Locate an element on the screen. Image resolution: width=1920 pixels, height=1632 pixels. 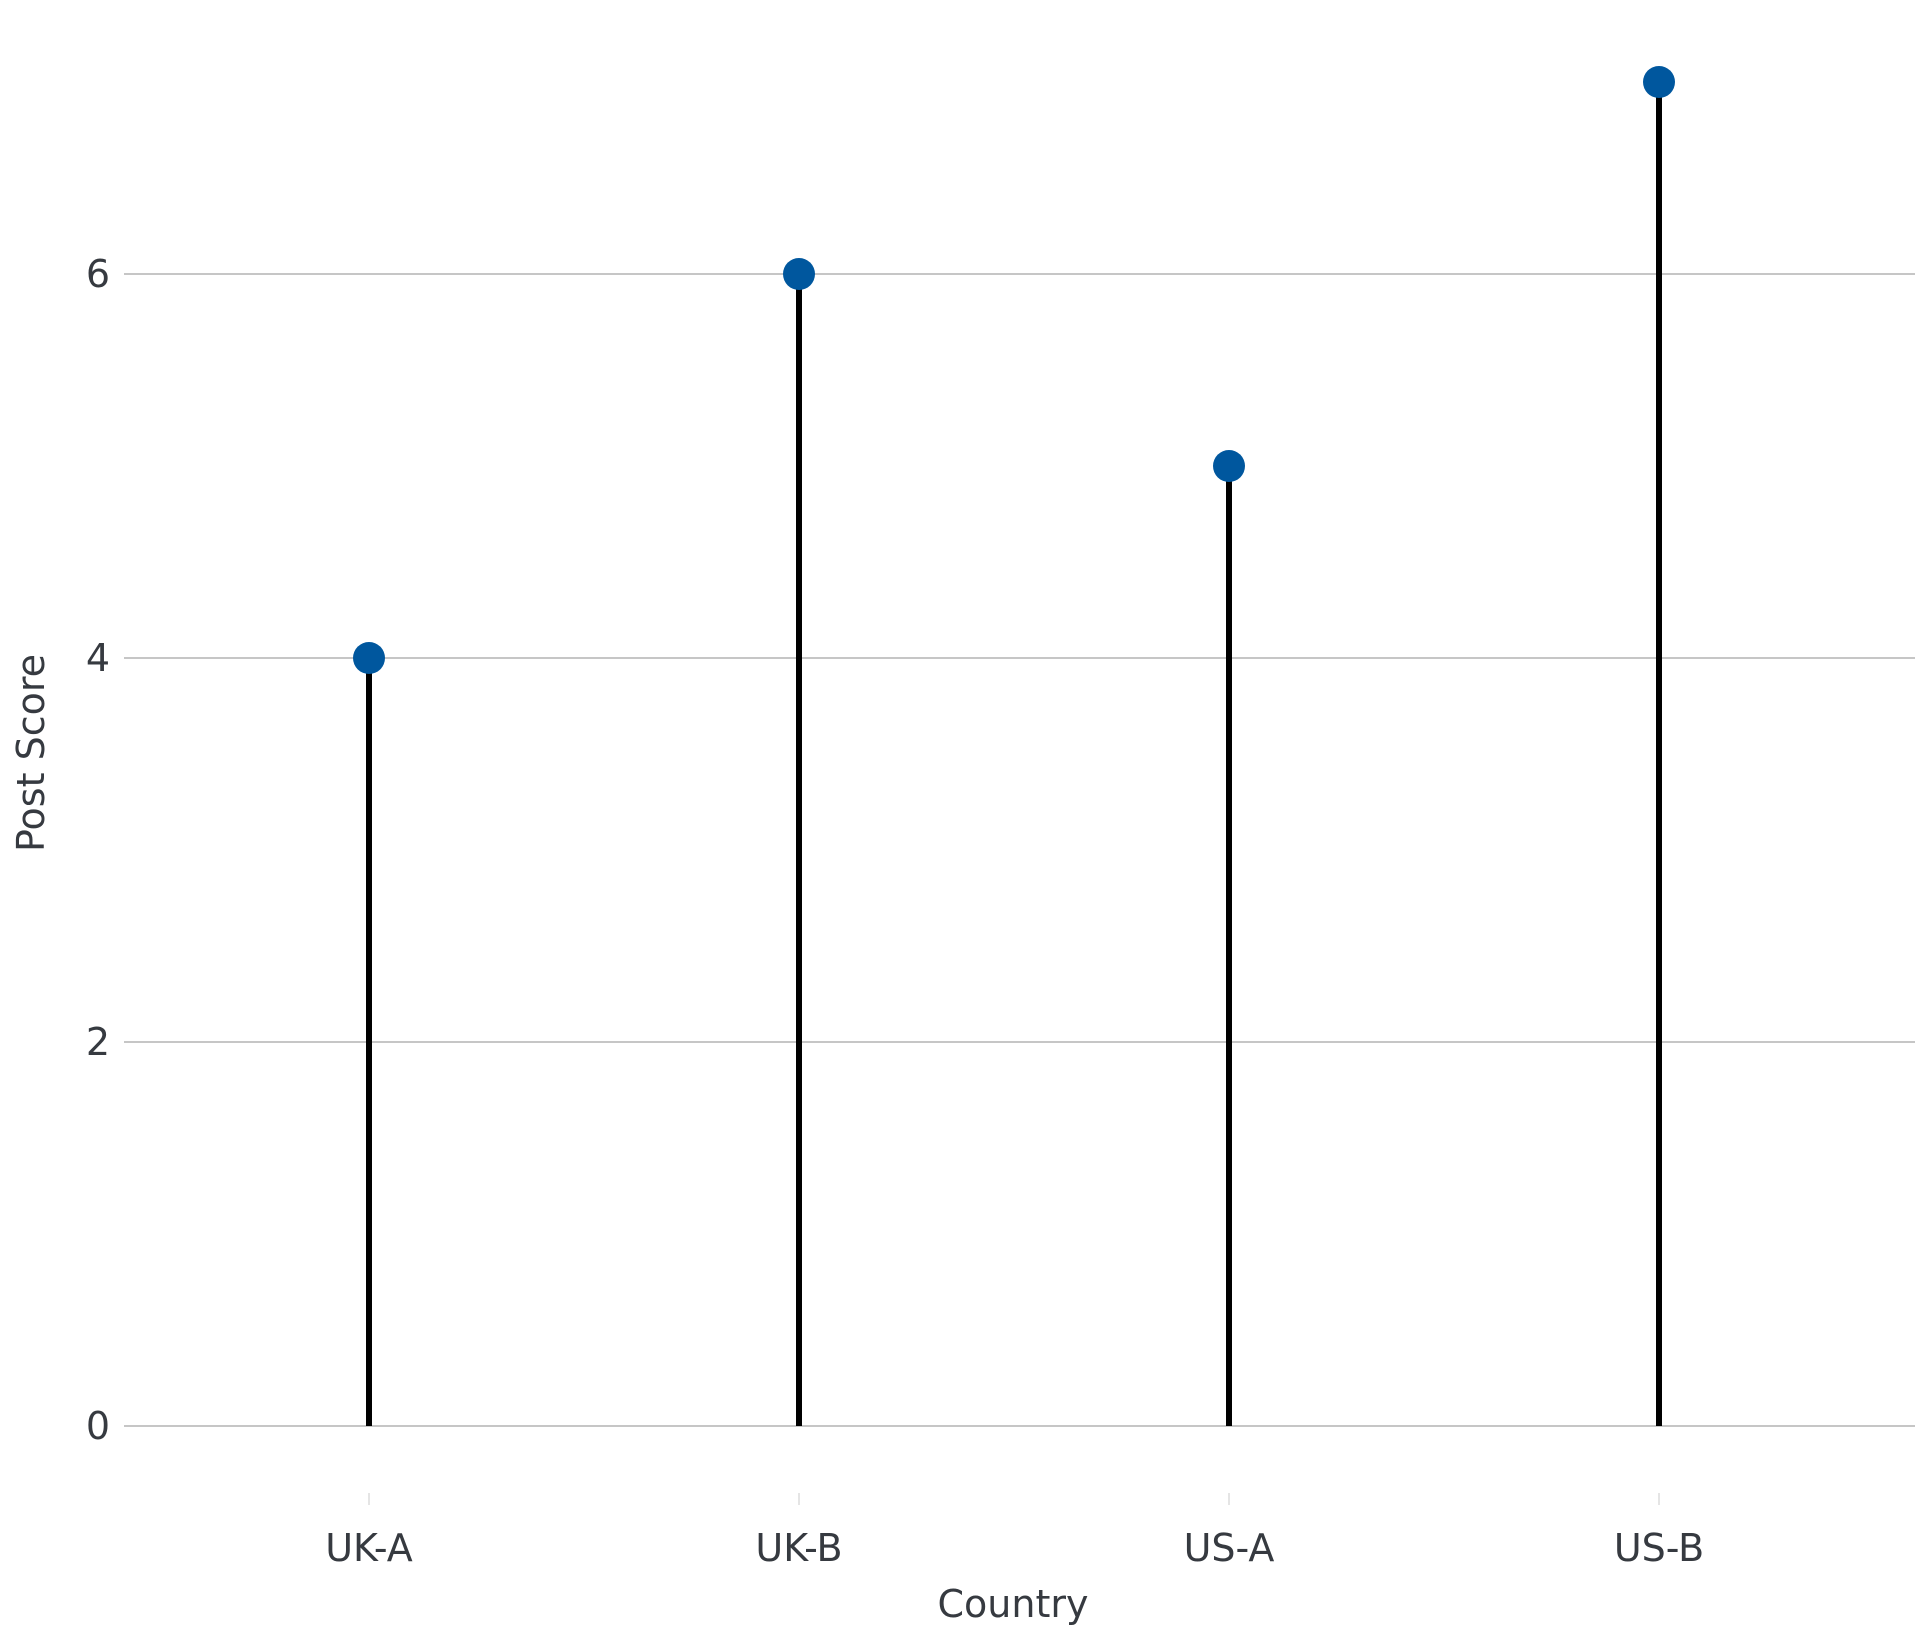
x-axis-title: Country is located at coordinates (1013, 1604).